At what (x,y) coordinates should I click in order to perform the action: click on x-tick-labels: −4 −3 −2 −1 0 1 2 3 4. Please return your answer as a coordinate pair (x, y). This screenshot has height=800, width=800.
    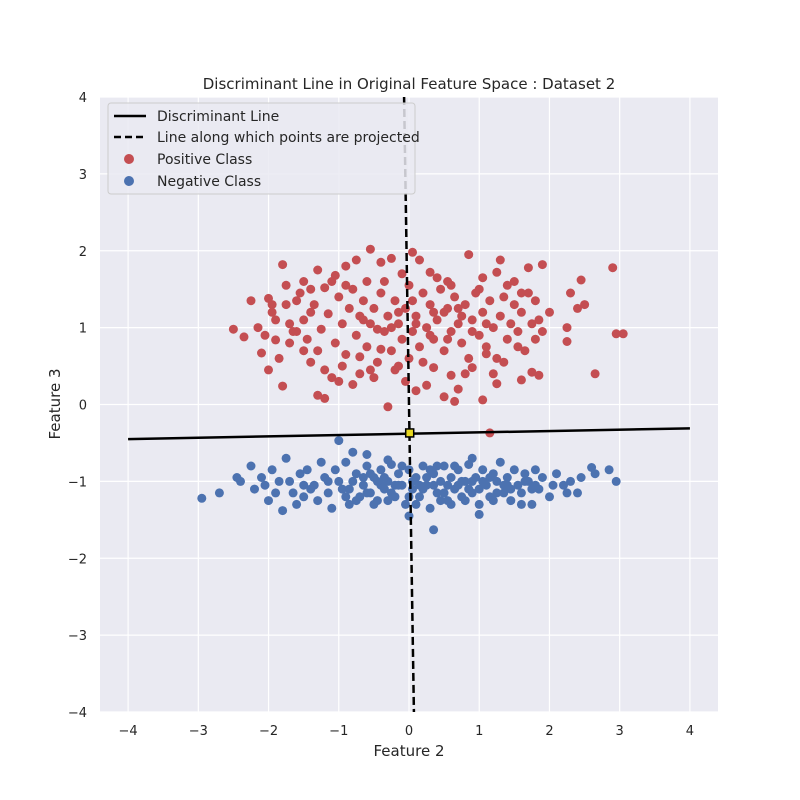
    Looking at the image, I should click on (407, 731).